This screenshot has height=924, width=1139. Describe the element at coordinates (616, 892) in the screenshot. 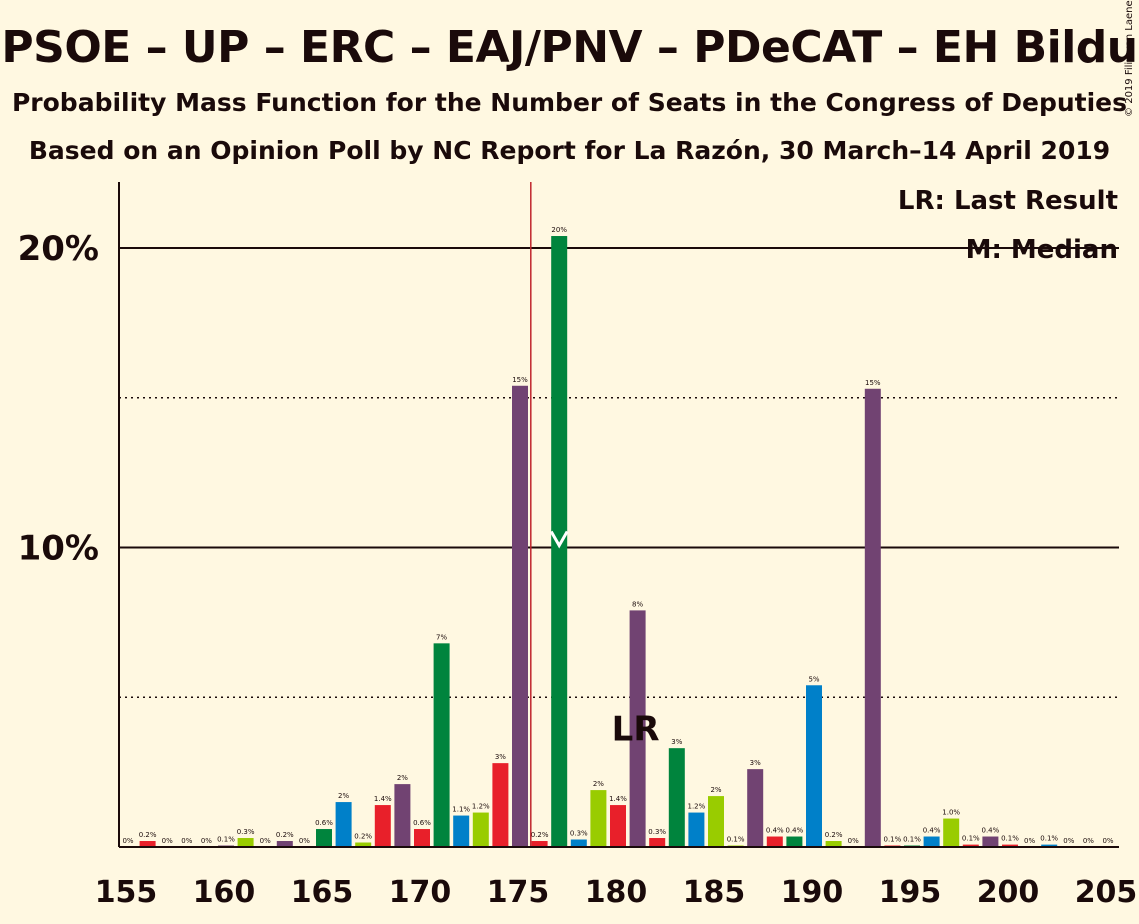

I see `x-tick-label: 180` at that location.